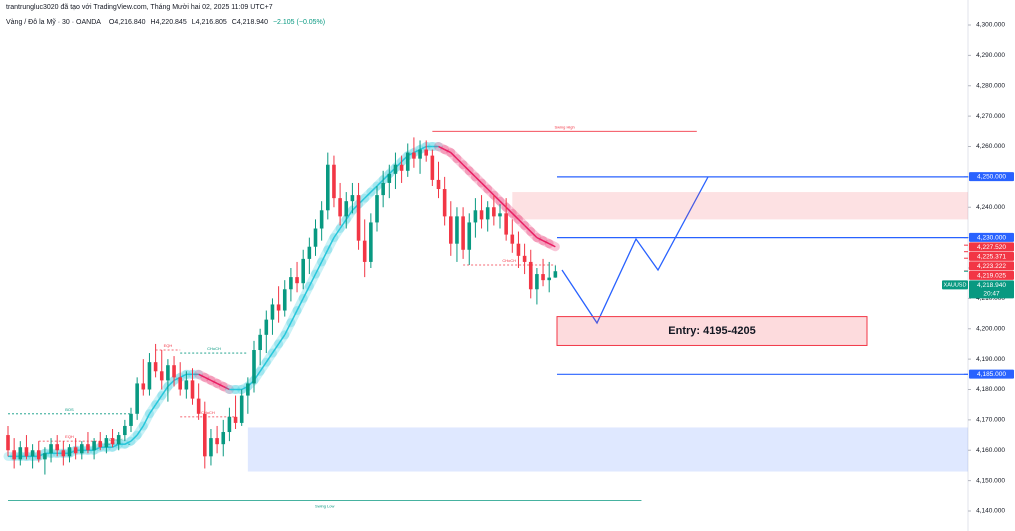  I want to click on legend-value: O4,216.840, so click(127, 22).